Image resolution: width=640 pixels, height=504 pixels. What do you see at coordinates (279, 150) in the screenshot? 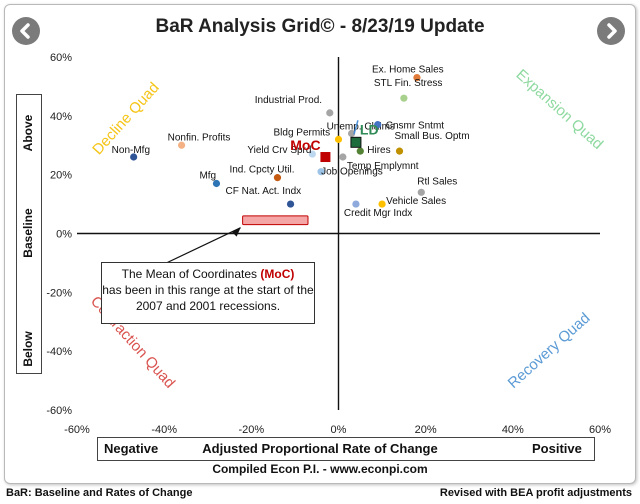
I see `point-label: Yield Crv Sprd` at bounding box center [279, 150].